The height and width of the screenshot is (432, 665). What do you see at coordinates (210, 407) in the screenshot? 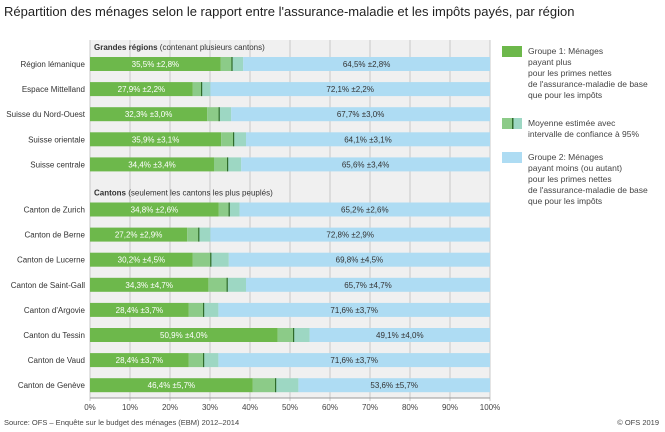
I see `x-tick-label: 30%` at bounding box center [210, 407].